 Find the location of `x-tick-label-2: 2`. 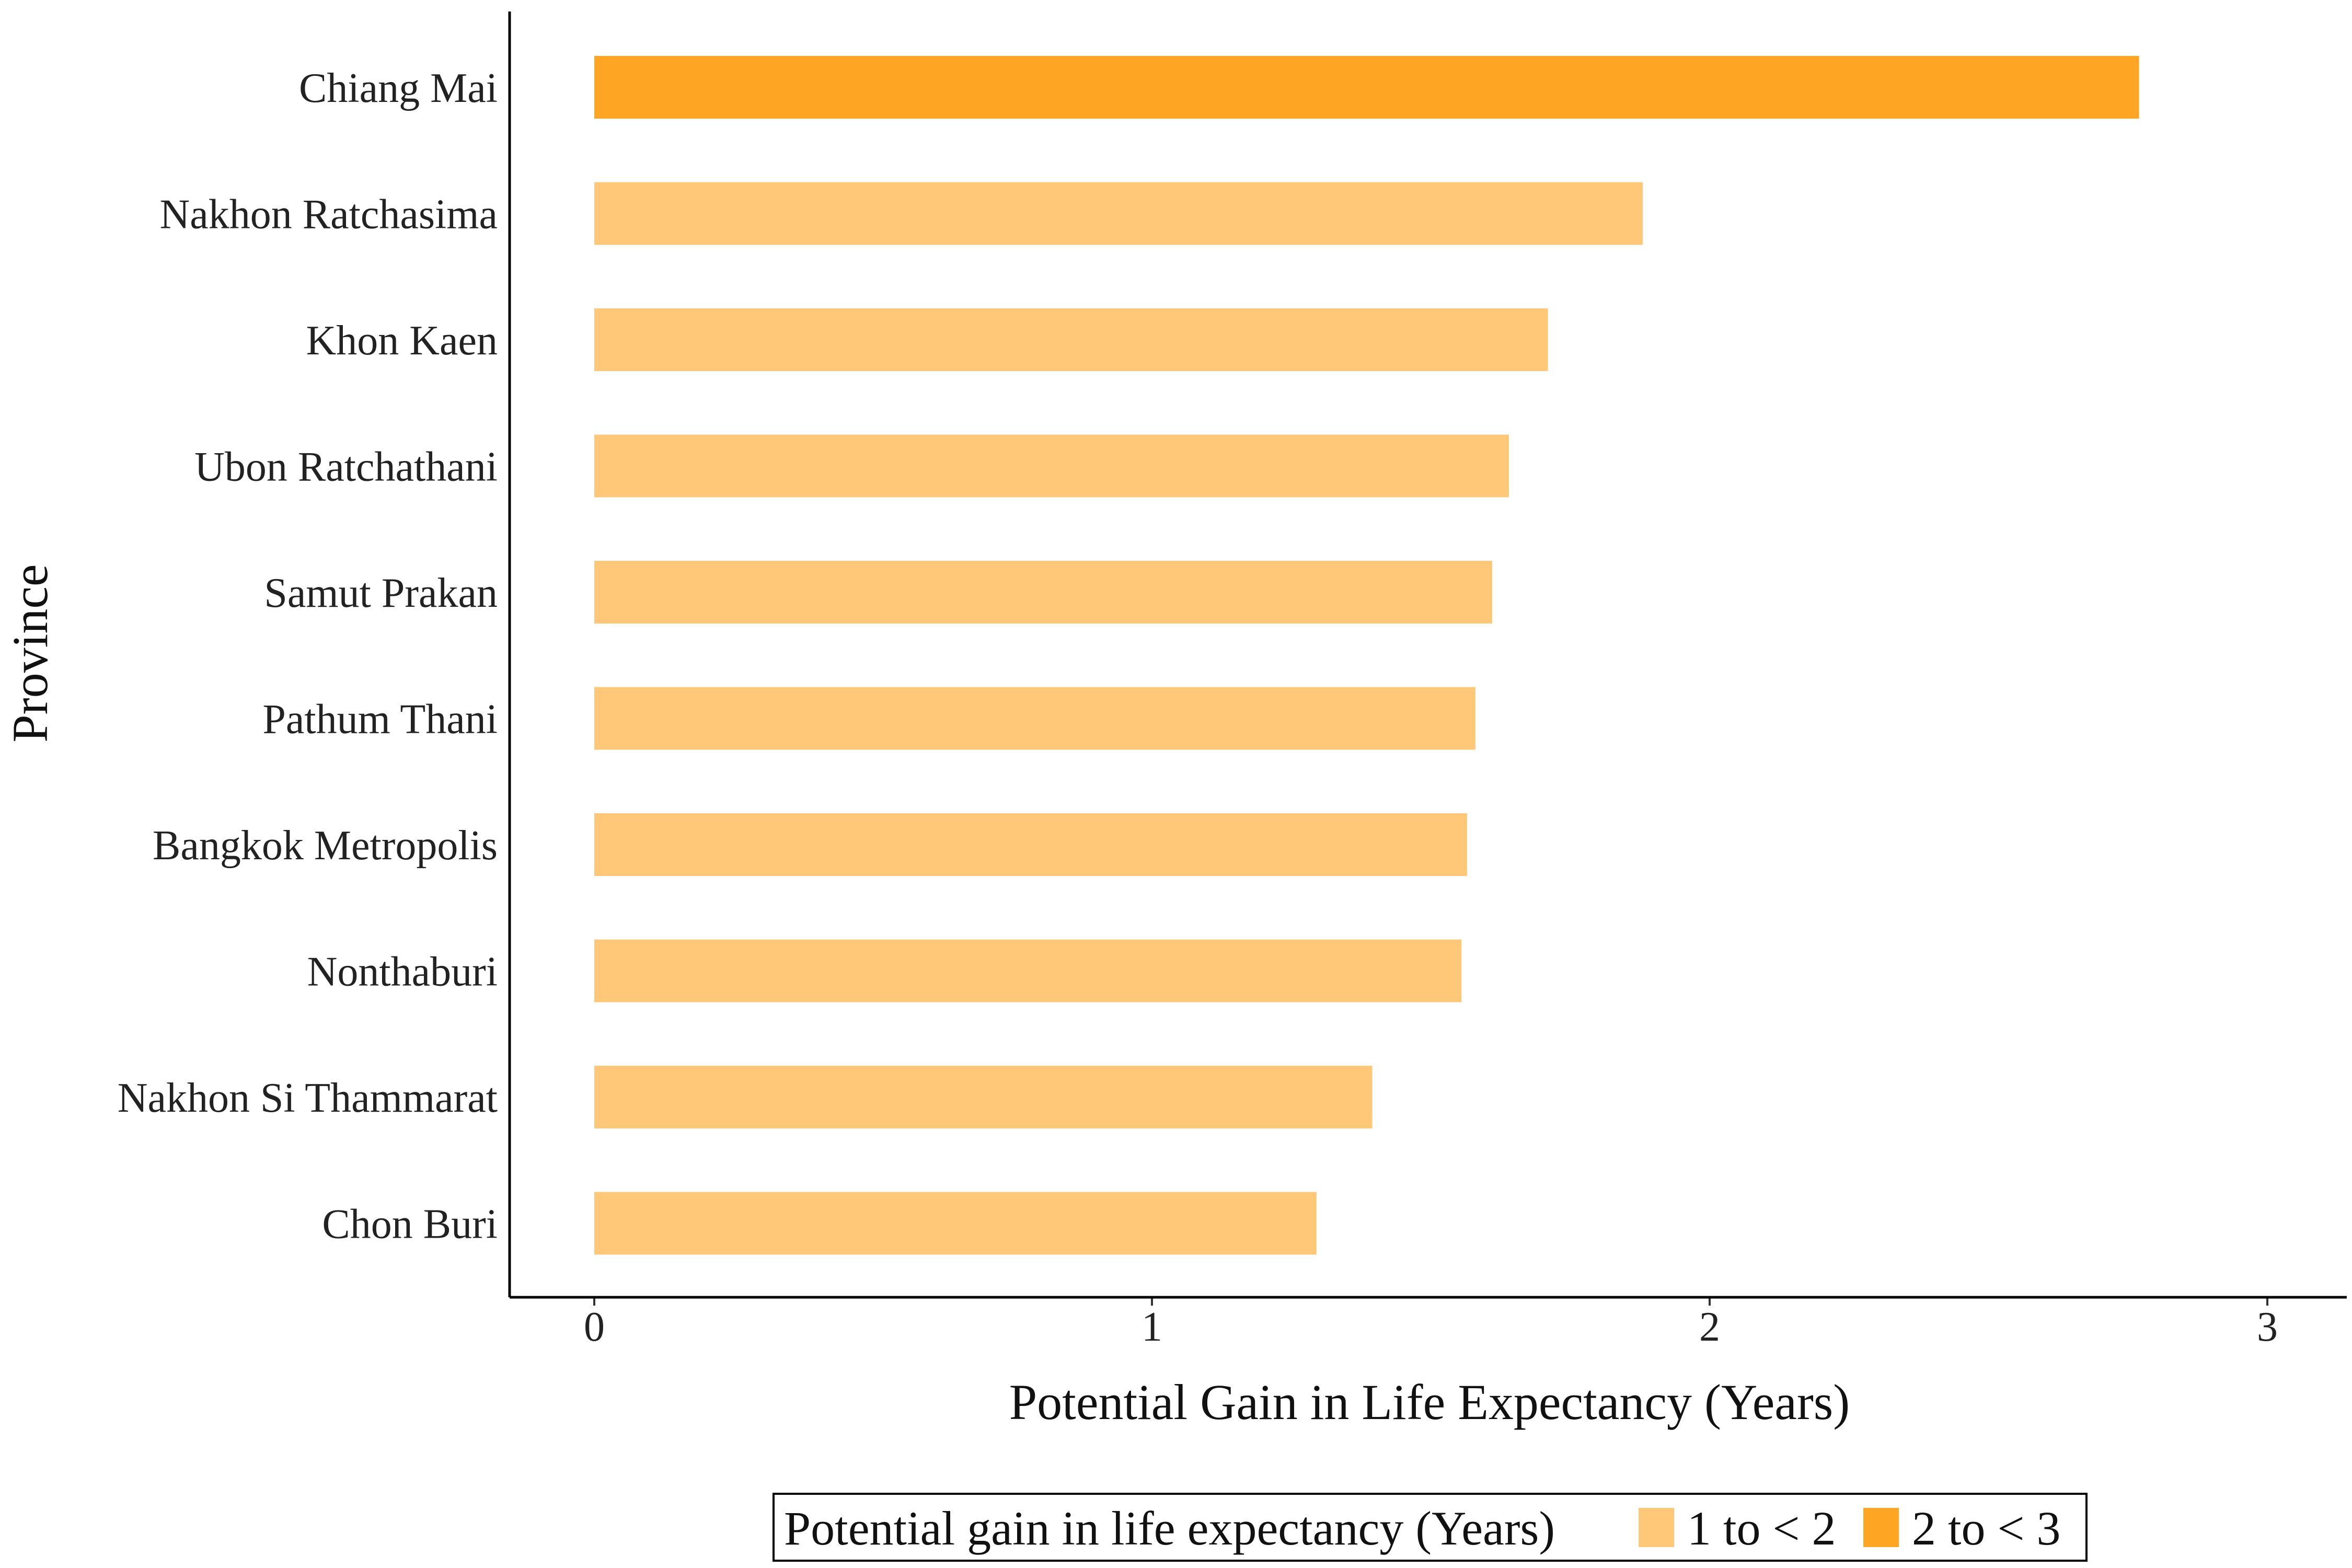

x-tick-label-2: 2 is located at coordinates (1709, 1327).